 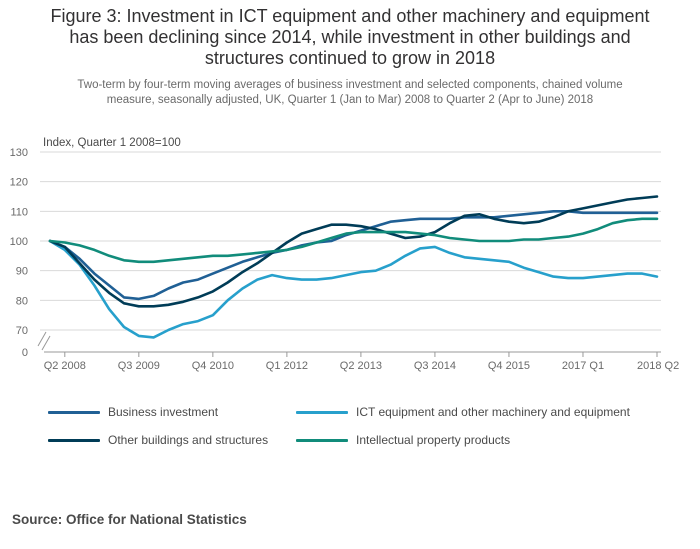 I want to click on x-tick-label-0: Q2 2008, so click(x=65, y=366).